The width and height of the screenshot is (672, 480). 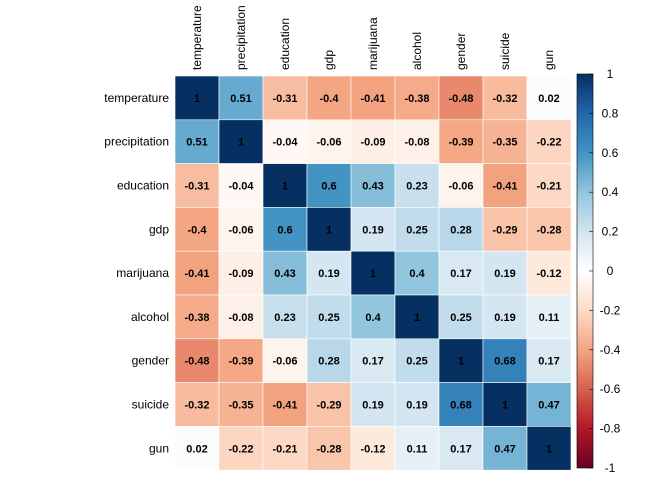 What do you see at coordinates (548, 143) in the screenshot?
I see `cell-value-label: -0.22` at bounding box center [548, 143].